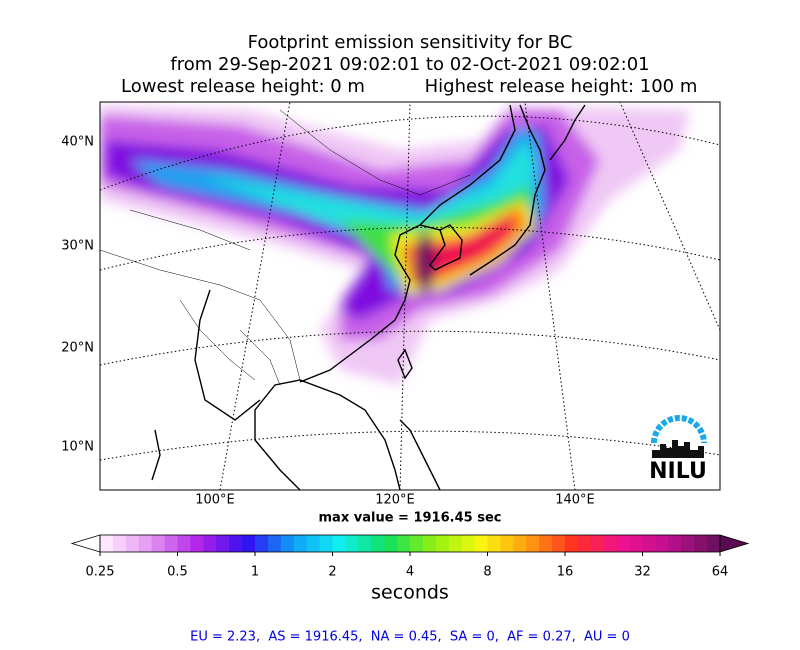 Image resolution: width=800 pixels, height=650 pixels. What do you see at coordinates (332, 572) in the screenshot?
I see `colorbar-tick-label: 2` at bounding box center [332, 572].